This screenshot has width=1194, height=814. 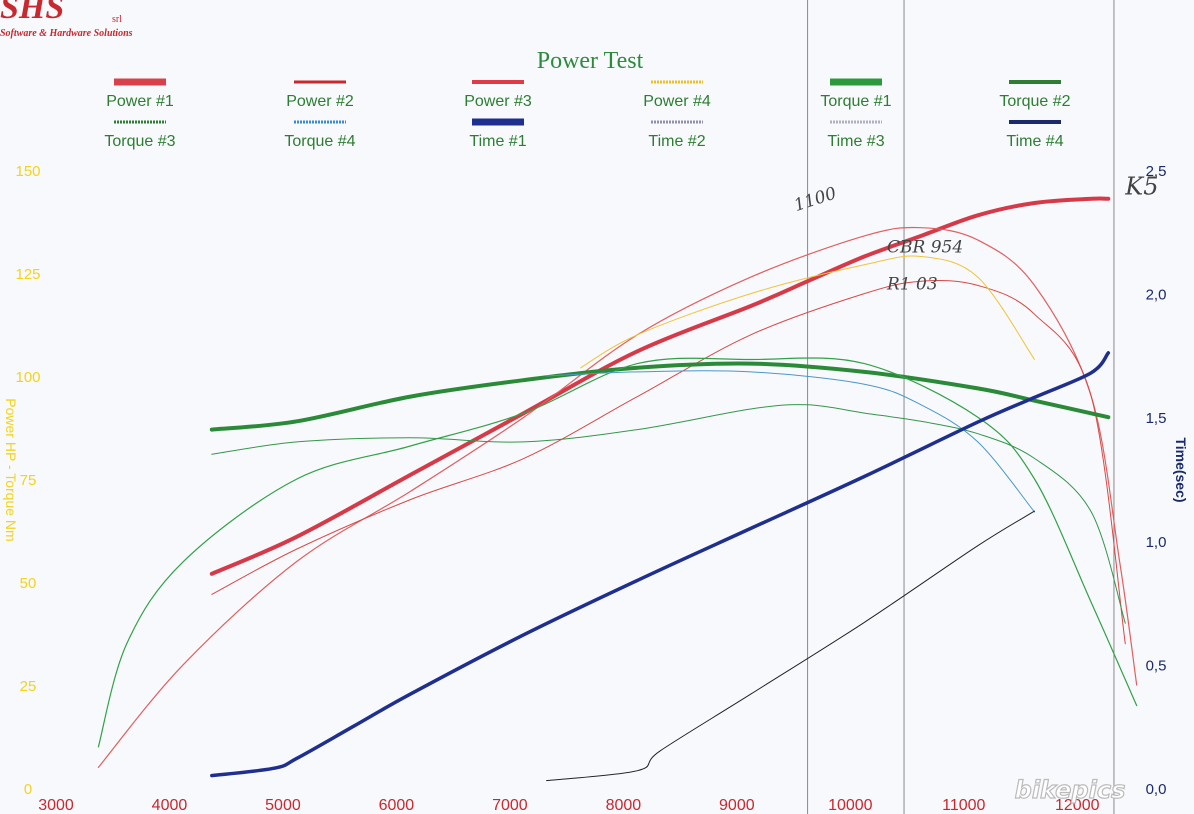 I want to click on legend-label-power-2: Power #2, so click(x=320, y=101).